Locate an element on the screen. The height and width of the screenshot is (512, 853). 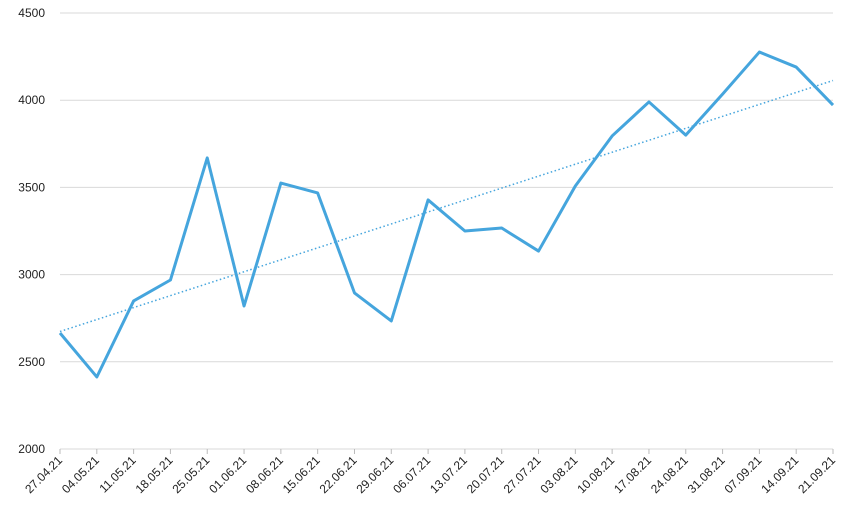
x-tick-label: 27.04.21 is located at coordinates (43, 474).